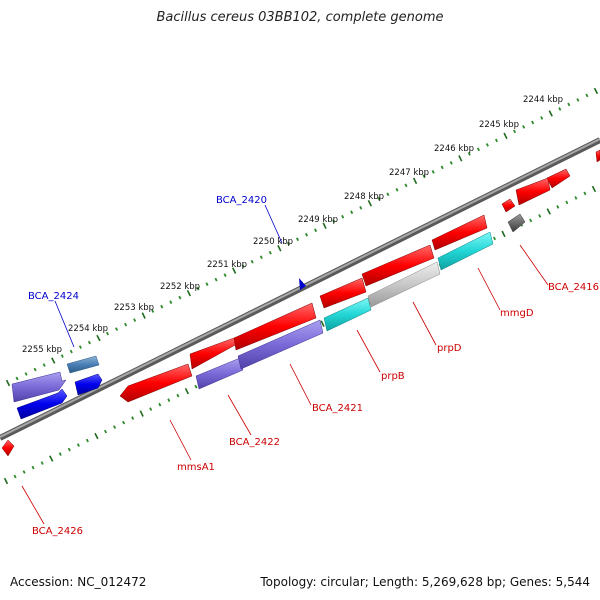 The width and height of the screenshot is (600, 600). I want to click on ruler-label: 2249 kbp, so click(318, 220).